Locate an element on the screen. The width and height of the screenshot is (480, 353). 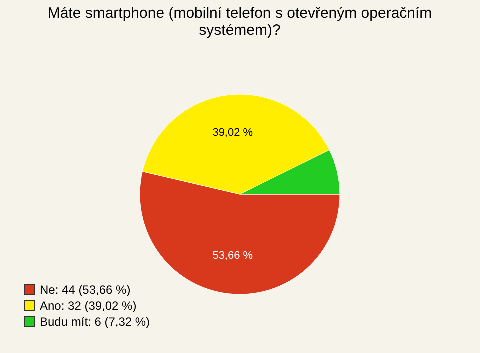
chart-title: Máte smartphone (mobilní telefon s otevřeným operačním systémem)? is located at coordinates (240, 22).